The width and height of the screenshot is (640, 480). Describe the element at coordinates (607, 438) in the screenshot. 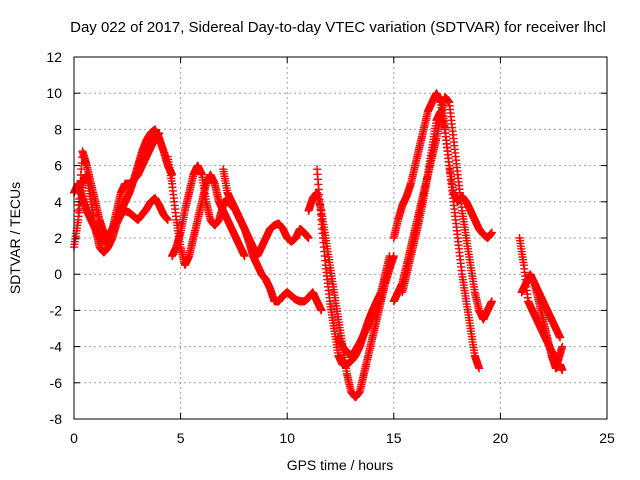

I see `x-tick-label: 25` at that location.